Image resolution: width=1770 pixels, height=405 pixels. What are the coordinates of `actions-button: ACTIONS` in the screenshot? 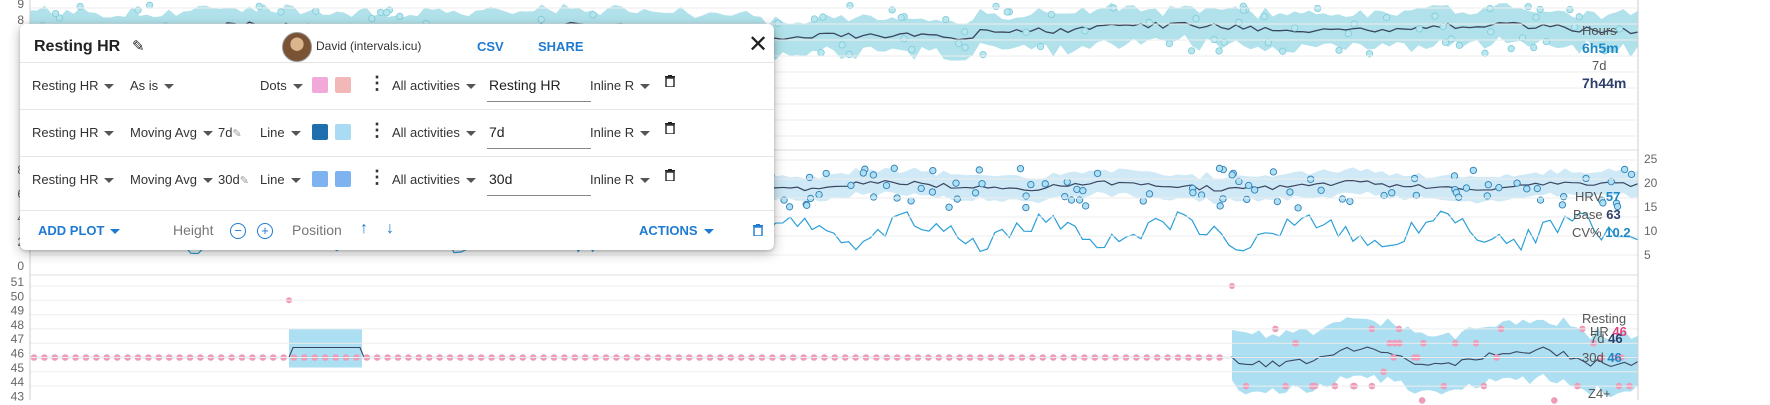 It's located at (676, 230).